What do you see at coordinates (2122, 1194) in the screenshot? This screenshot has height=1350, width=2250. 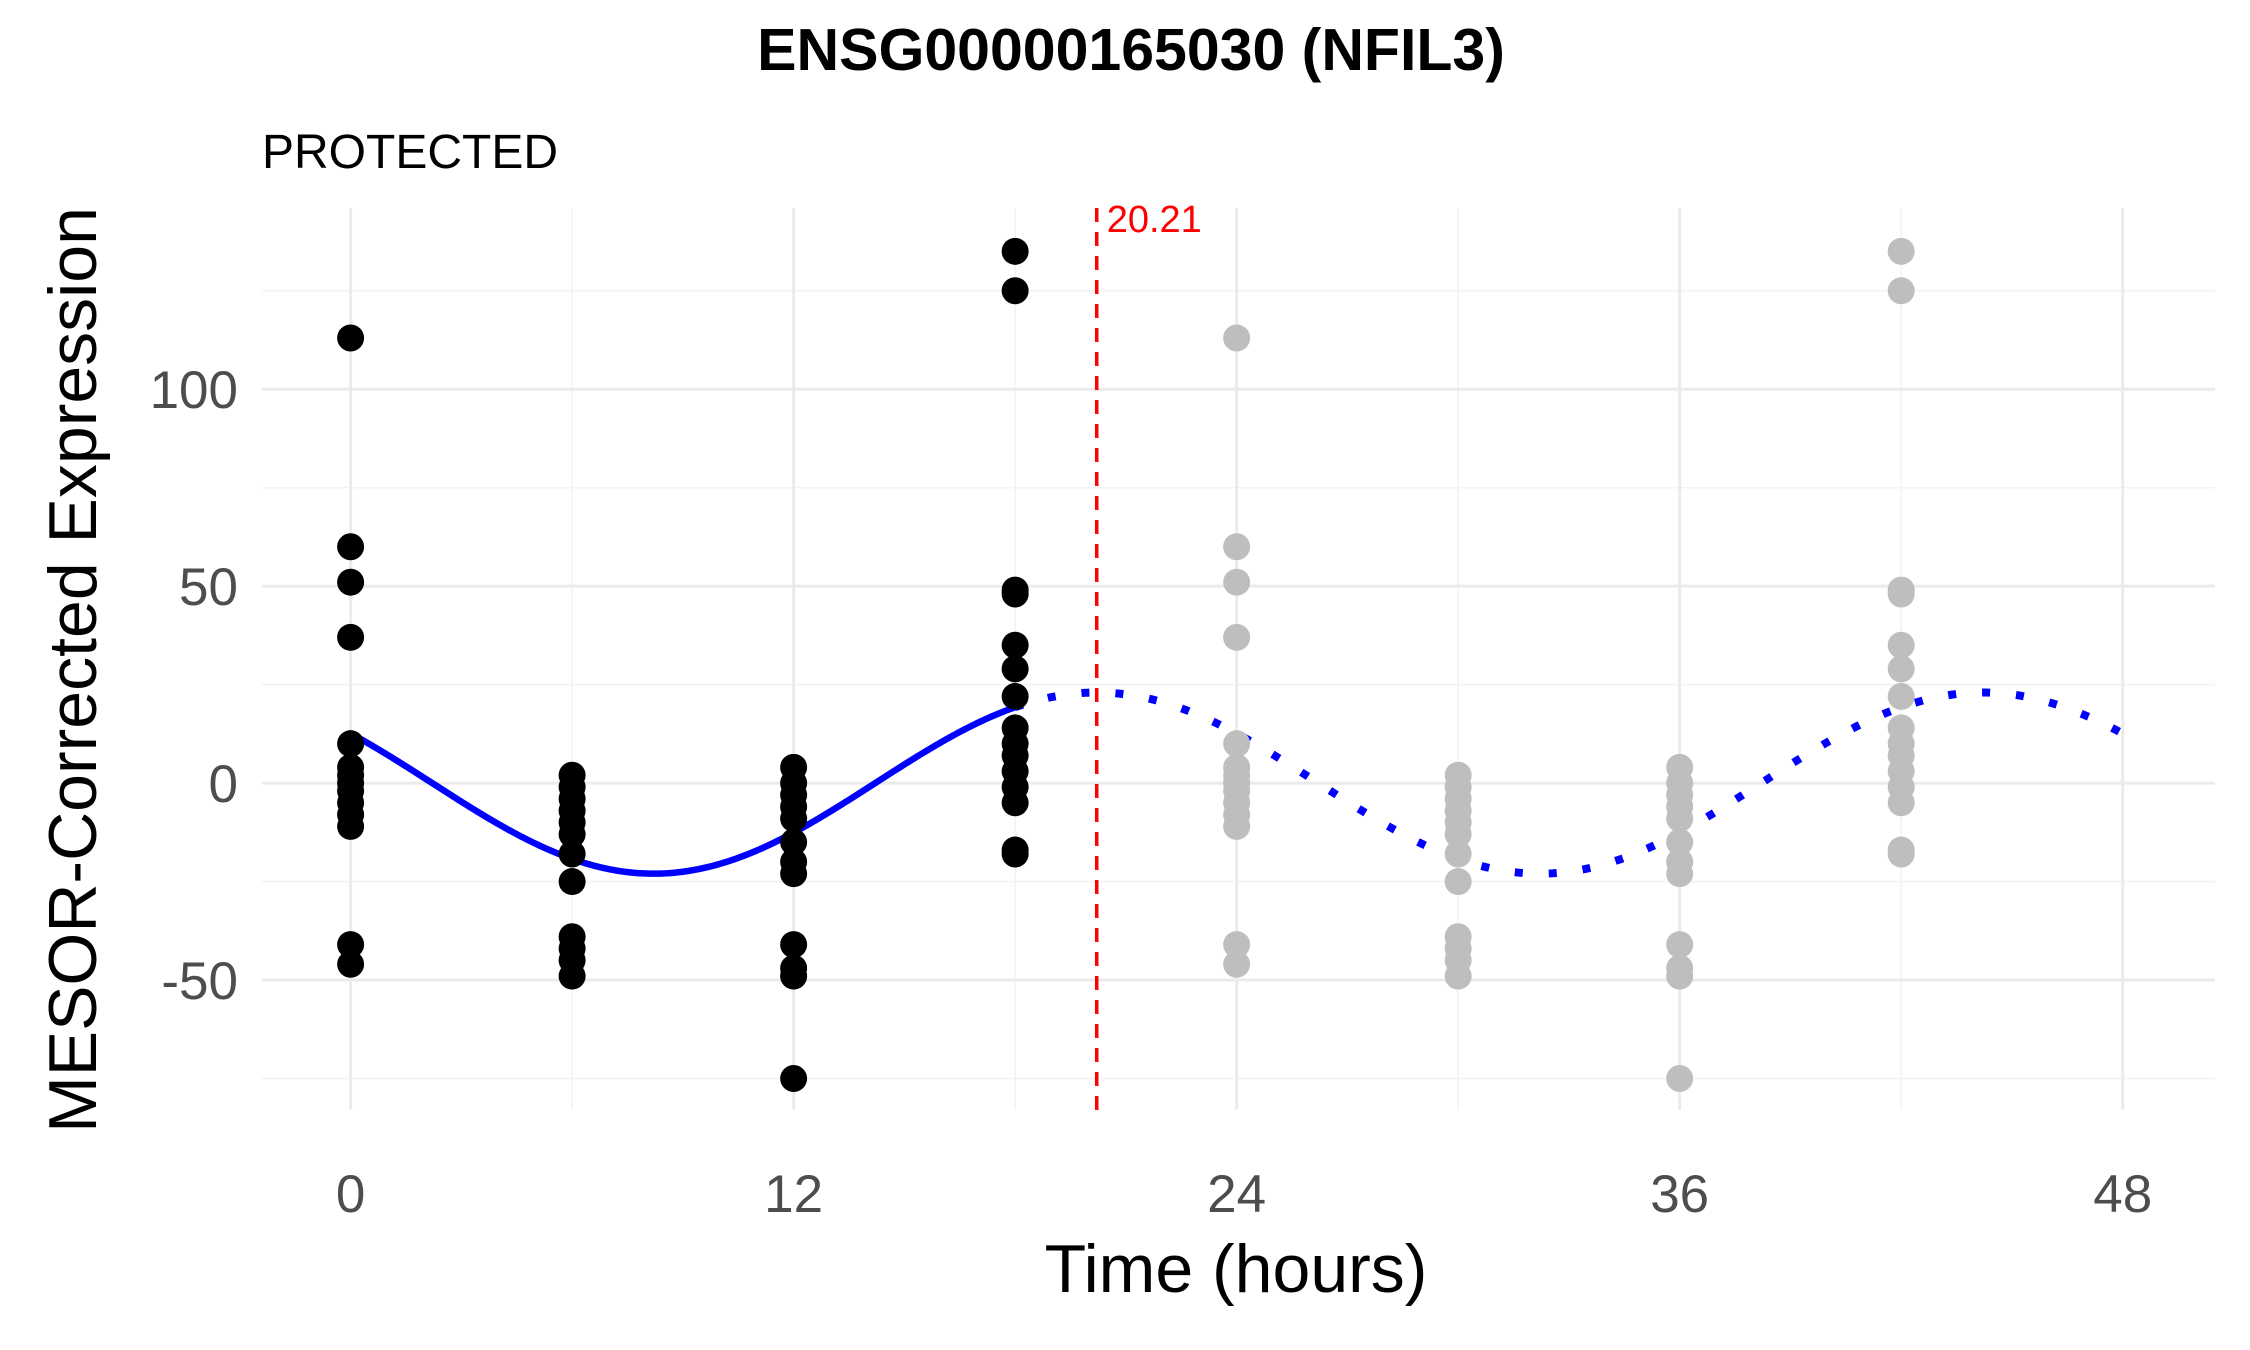 I see `x-tick-label: 48` at bounding box center [2122, 1194].